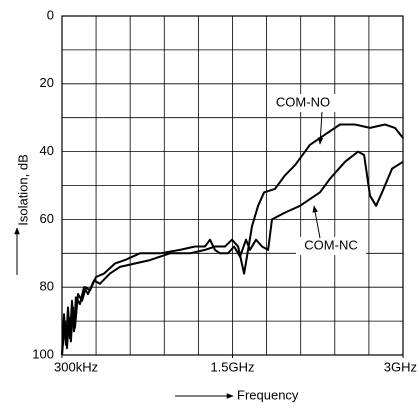  I want to click on series-annotation: COM-NC, so click(330, 244).